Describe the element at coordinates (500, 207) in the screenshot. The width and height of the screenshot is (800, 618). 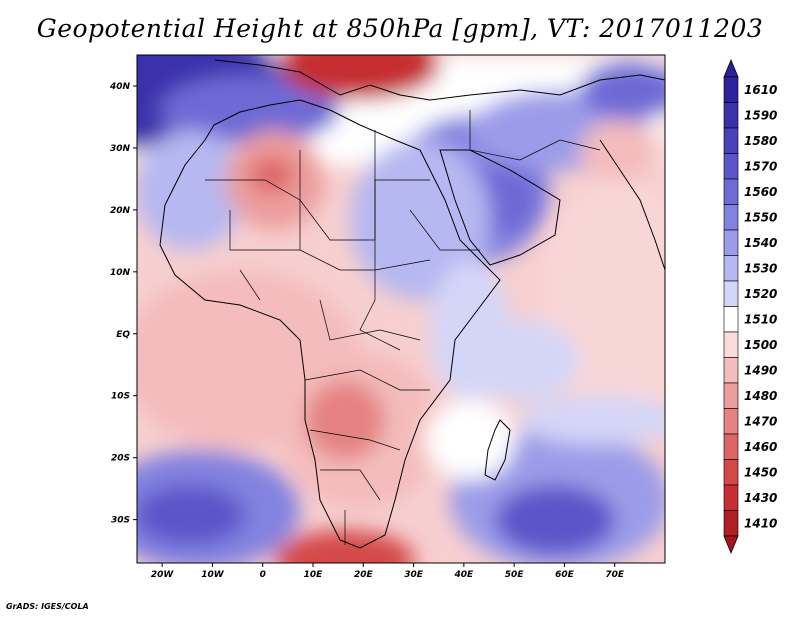
I see `arabia-coastline` at that location.